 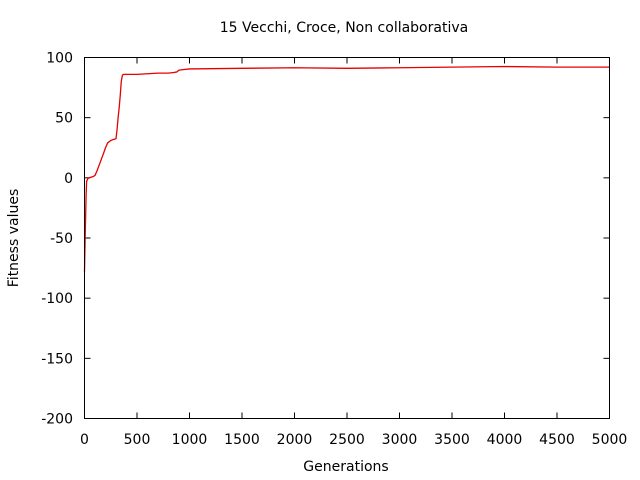 What do you see at coordinates (64, 119) in the screenshot?
I see `y-tick-label: 50` at bounding box center [64, 119].